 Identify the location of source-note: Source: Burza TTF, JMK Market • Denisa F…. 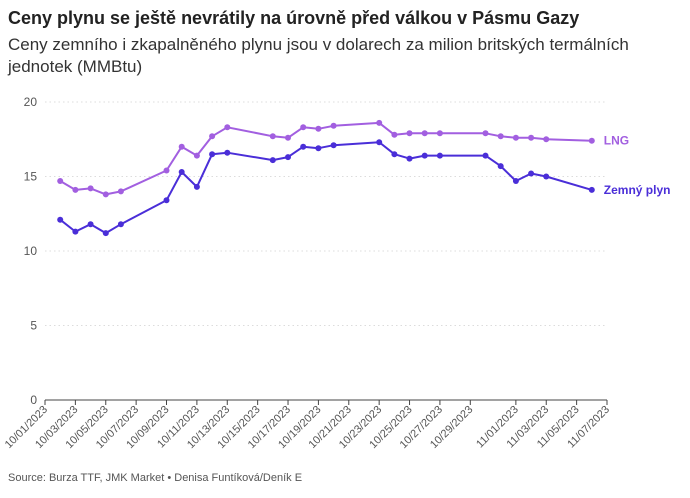
(155, 478).